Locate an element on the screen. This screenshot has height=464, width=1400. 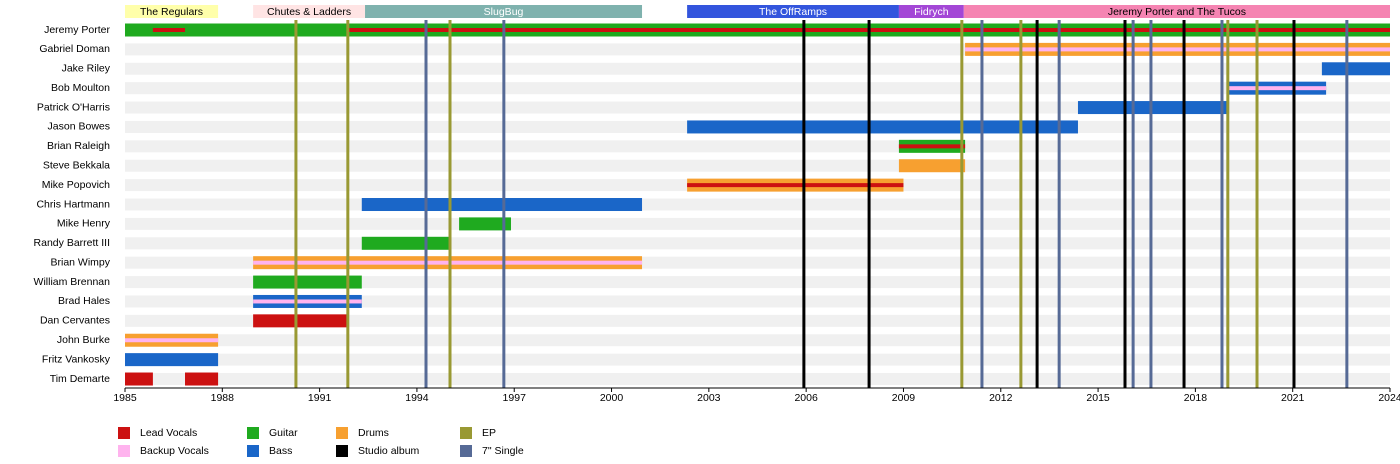
period-label: Chutes & Ladders is located at coordinates (309, 12).